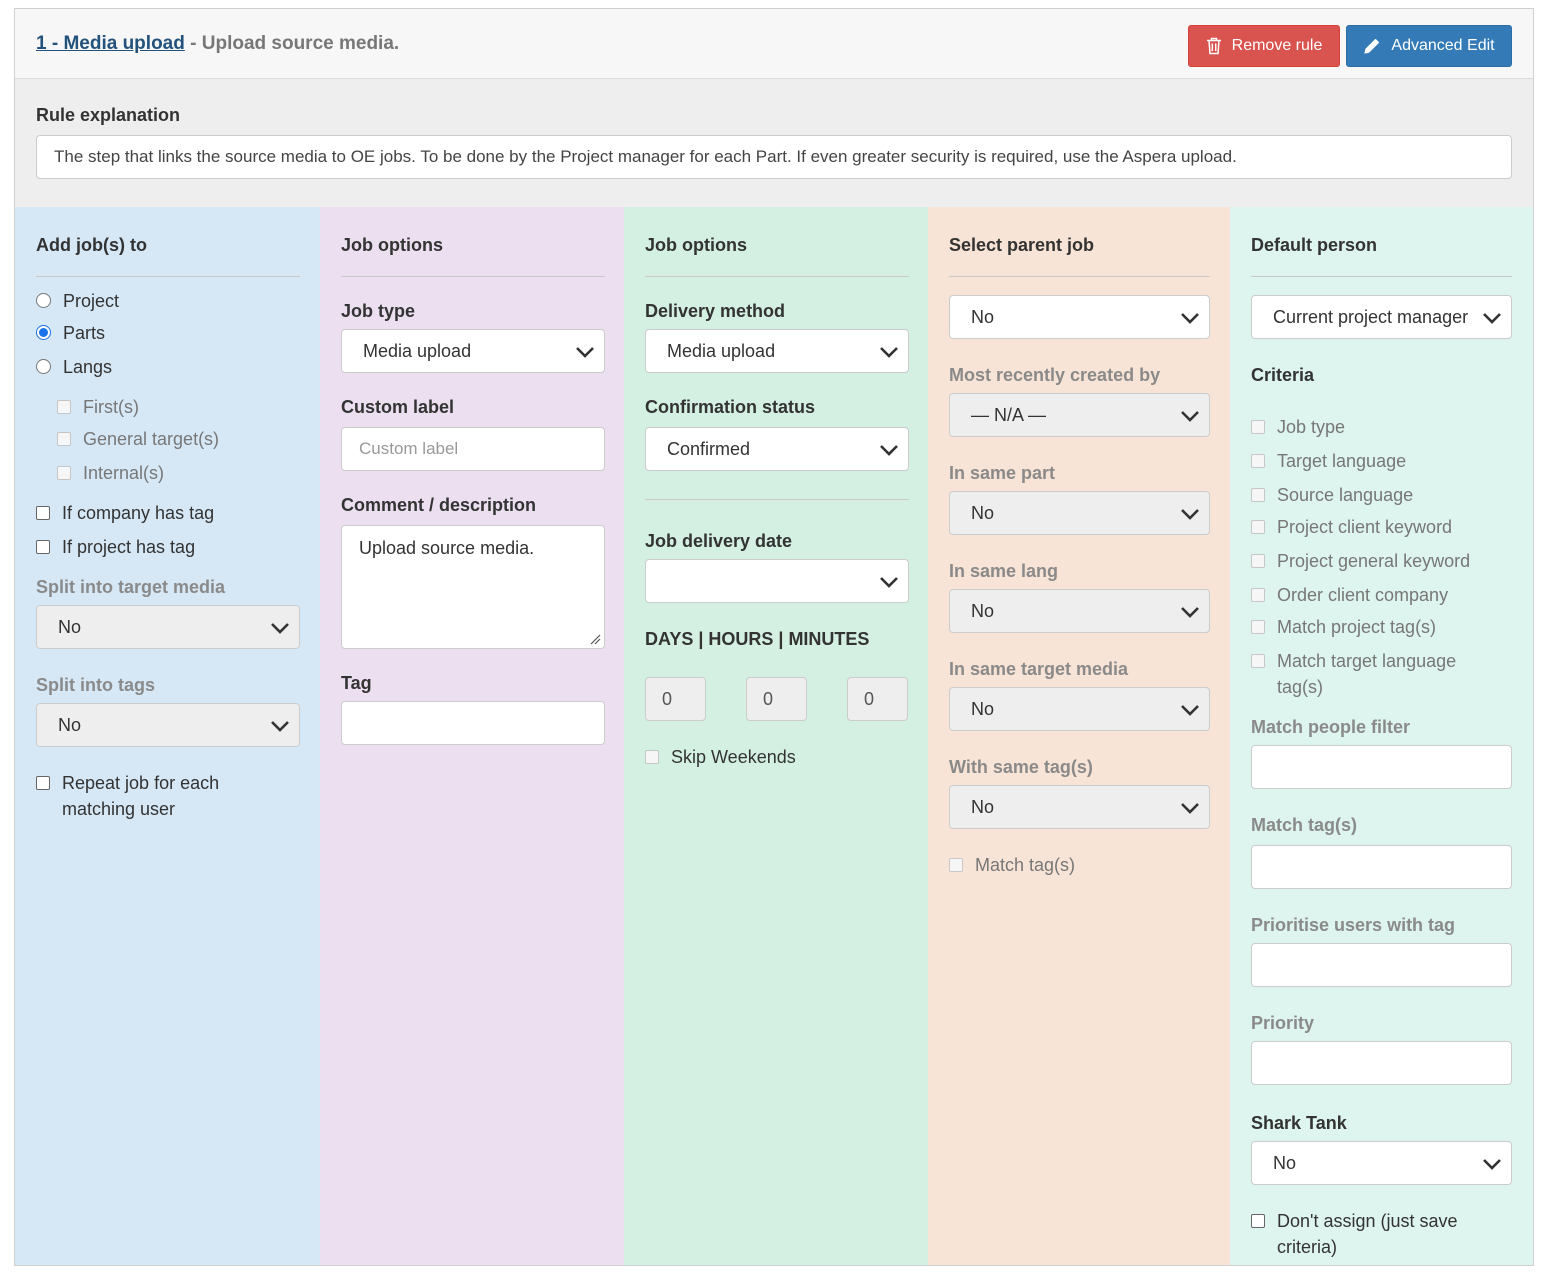 The image size is (1542, 1274). I want to click on sub-option-label: General target(s), so click(151, 439).